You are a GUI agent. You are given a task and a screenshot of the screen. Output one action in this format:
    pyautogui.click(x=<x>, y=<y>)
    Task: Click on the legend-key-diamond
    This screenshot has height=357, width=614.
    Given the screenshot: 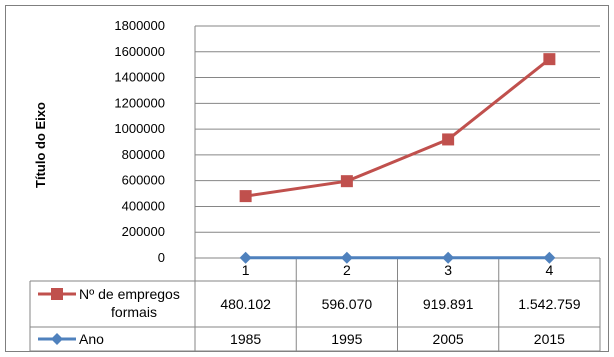 What is the action you would take?
    pyautogui.click(x=57, y=339)
    